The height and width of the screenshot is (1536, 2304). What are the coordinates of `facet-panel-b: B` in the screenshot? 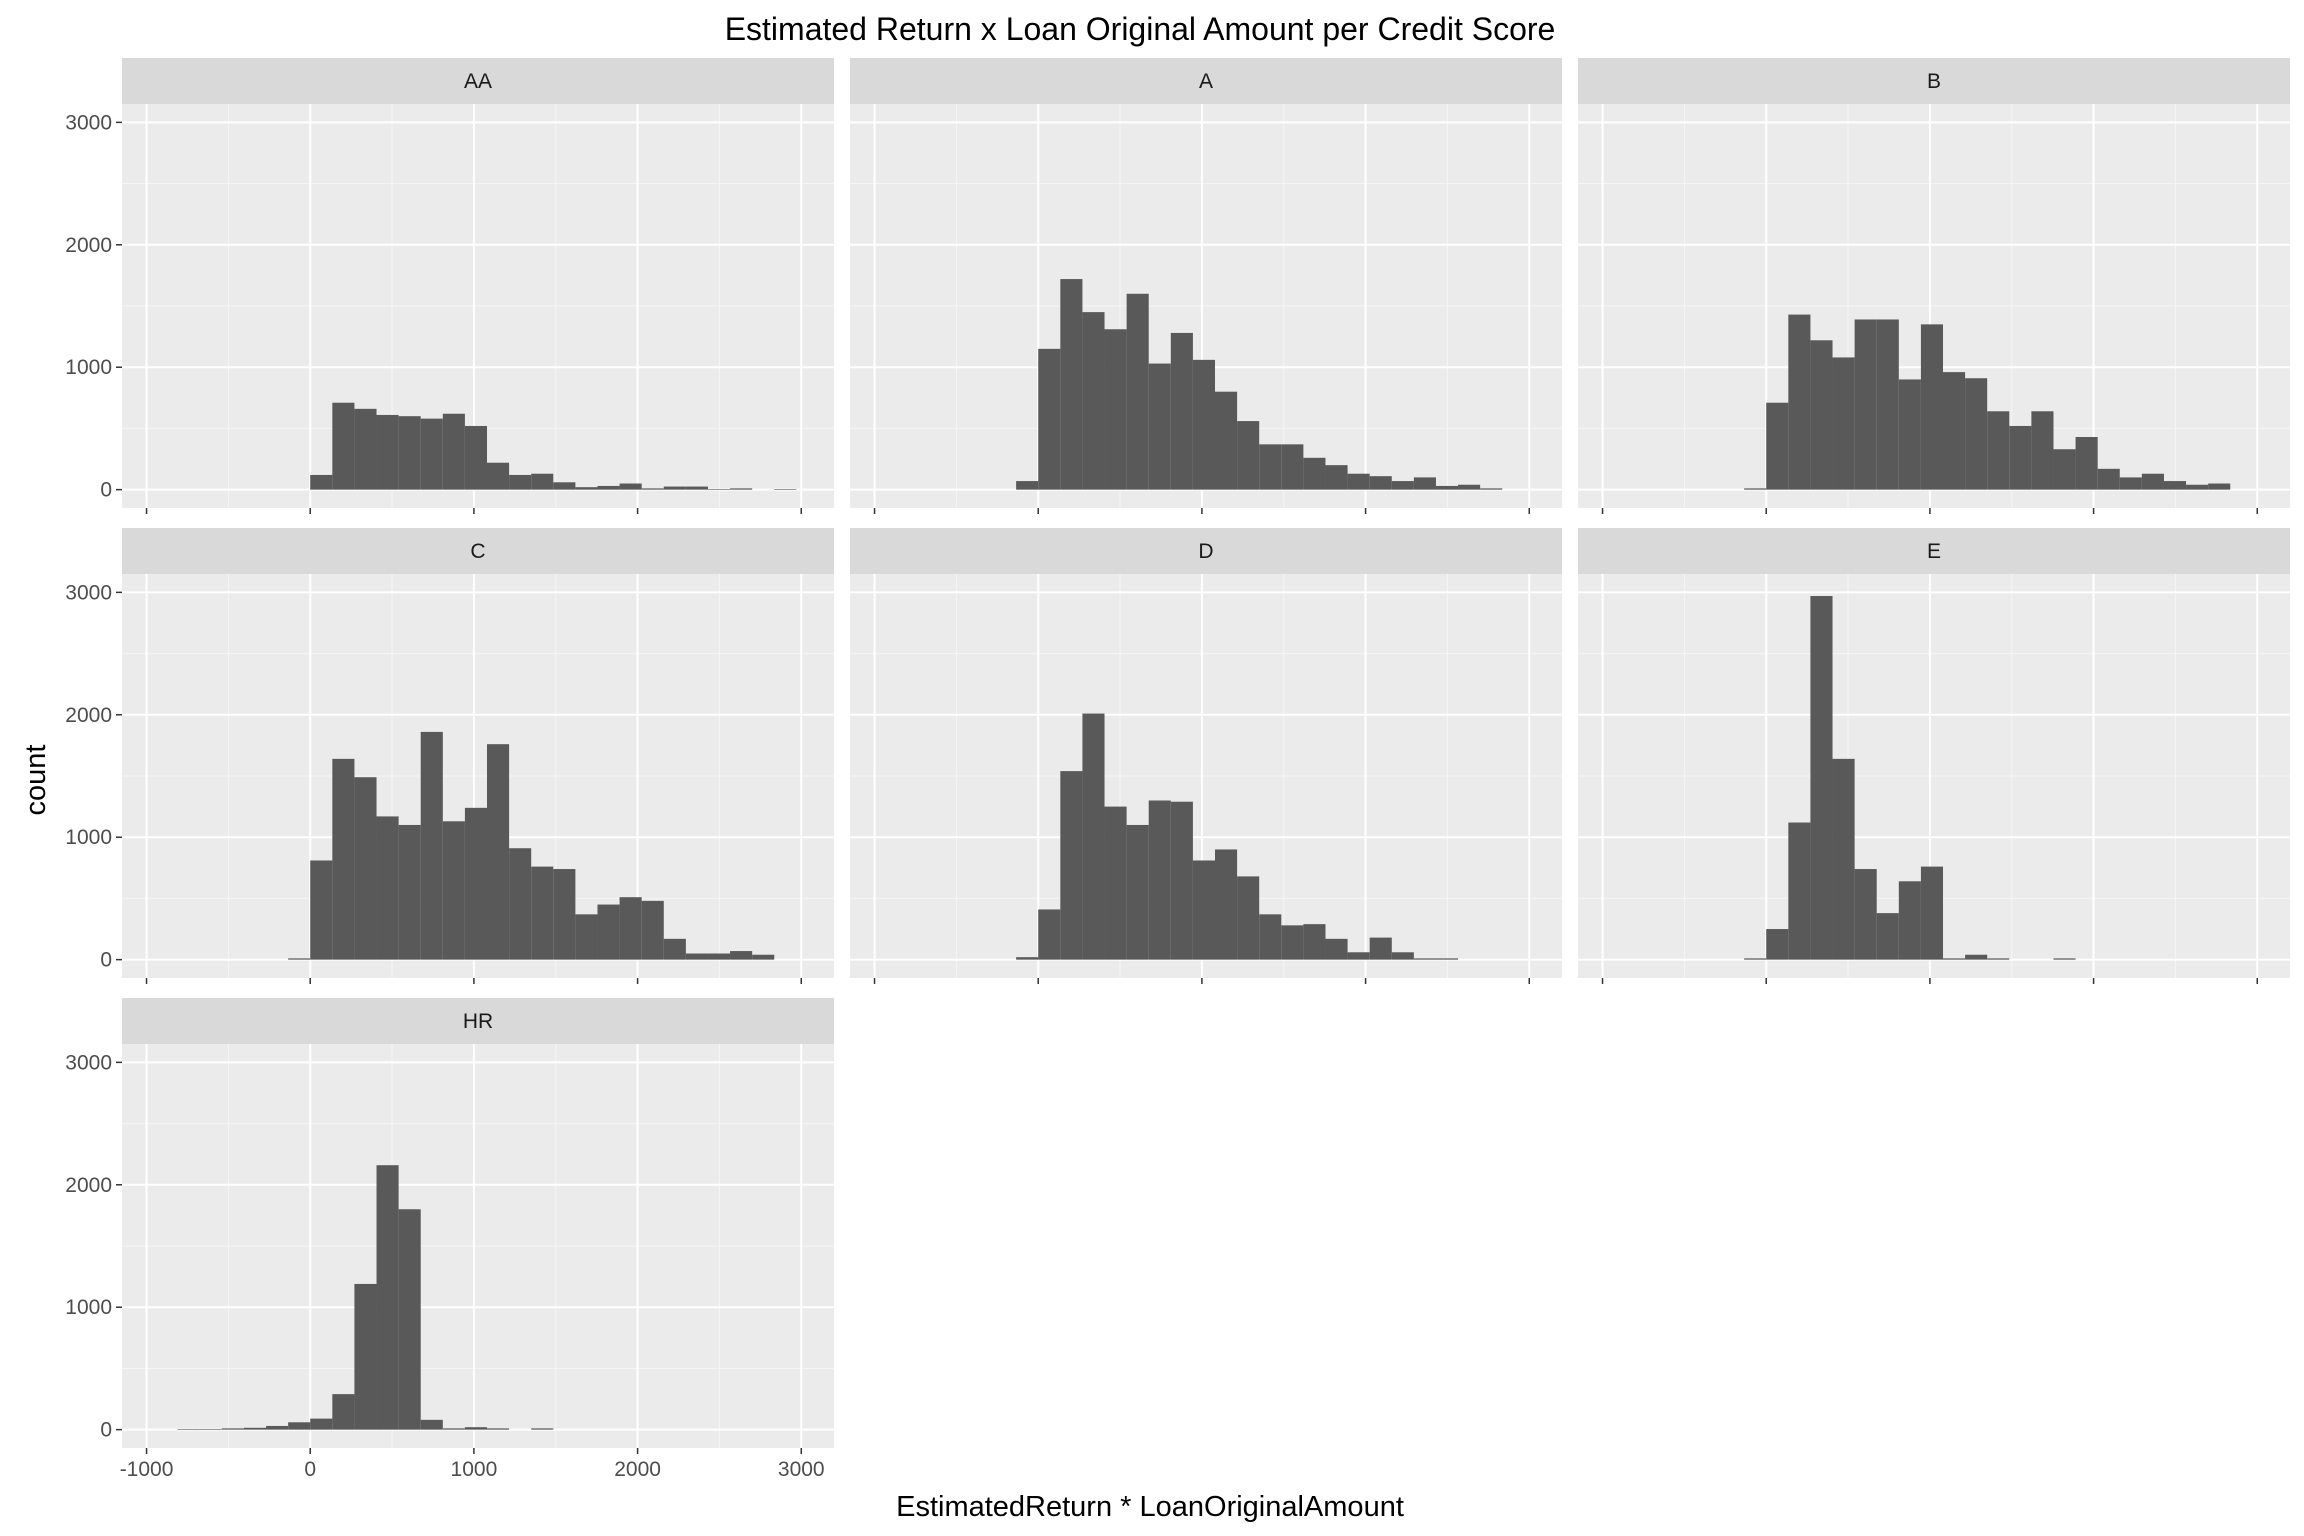 It's located at (1934, 286).